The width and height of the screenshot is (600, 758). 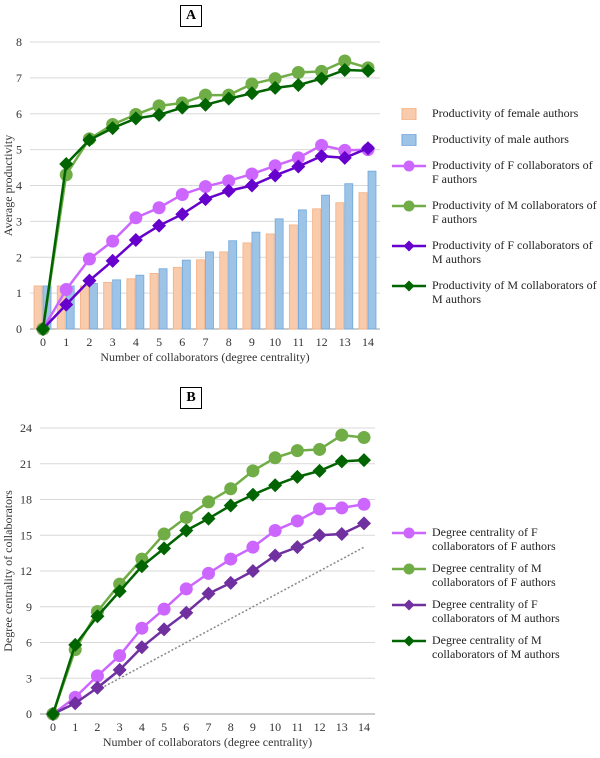 What do you see at coordinates (500, 139) in the screenshot?
I see `legend-label: Productivity of male authors` at bounding box center [500, 139].